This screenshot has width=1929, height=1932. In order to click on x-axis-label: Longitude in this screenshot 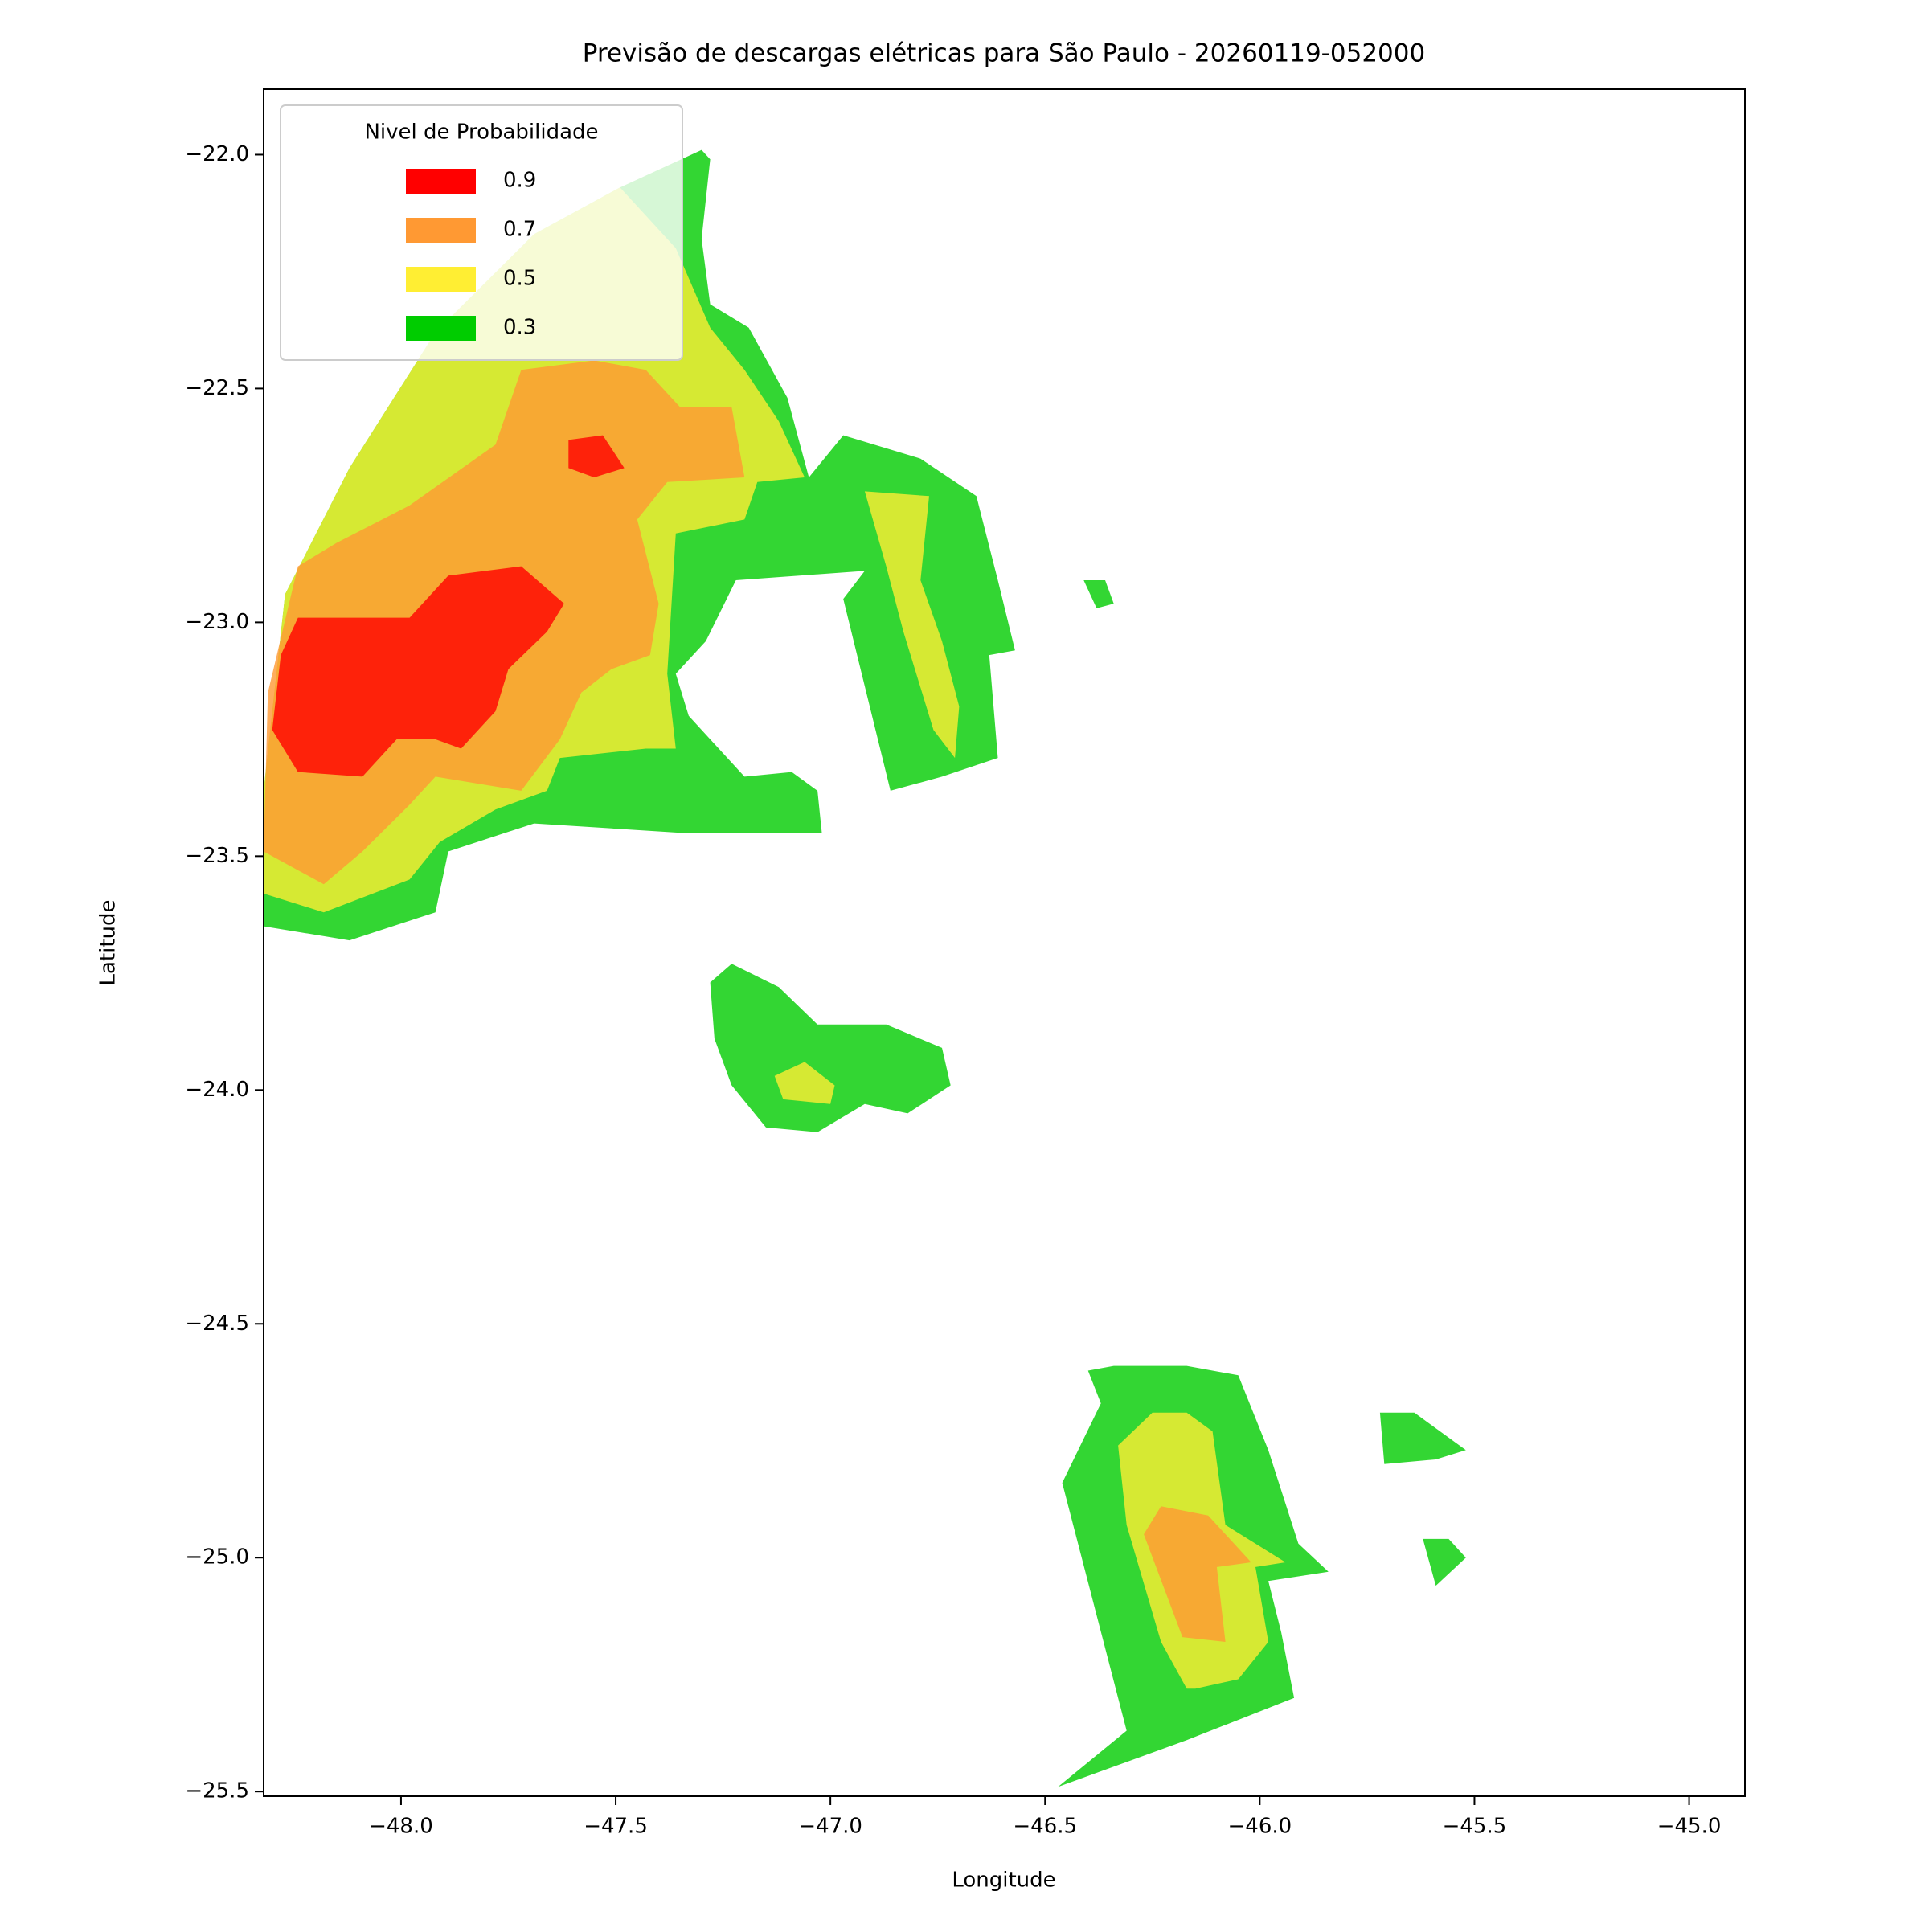, I will do `click(1003, 1881)`.